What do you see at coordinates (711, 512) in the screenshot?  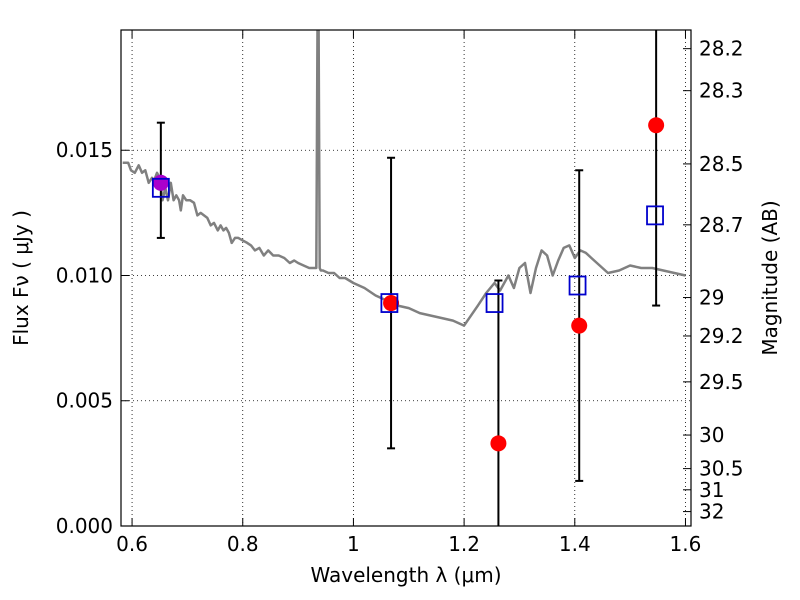 I see `mag-tick-label: 32` at bounding box center [711, 512].